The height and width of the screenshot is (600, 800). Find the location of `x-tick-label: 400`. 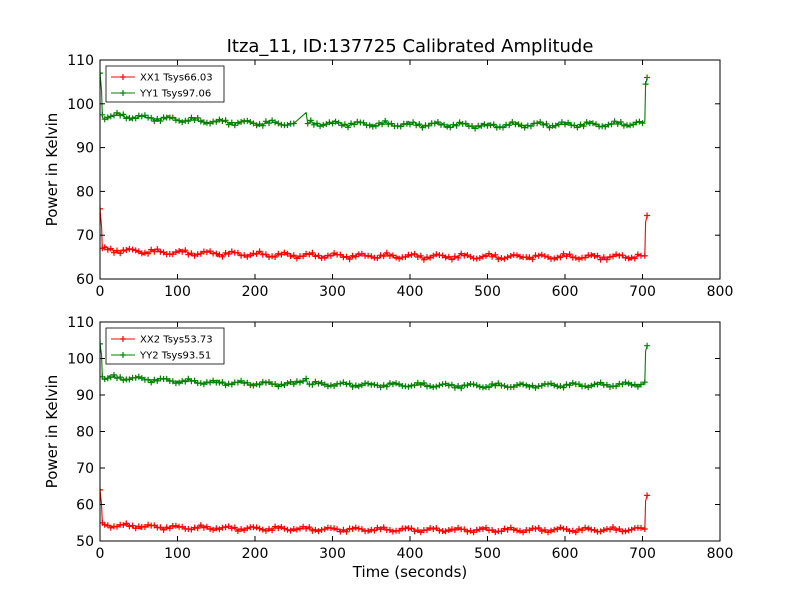

x-tick-label: 400 is located at coordinates (410, 554).